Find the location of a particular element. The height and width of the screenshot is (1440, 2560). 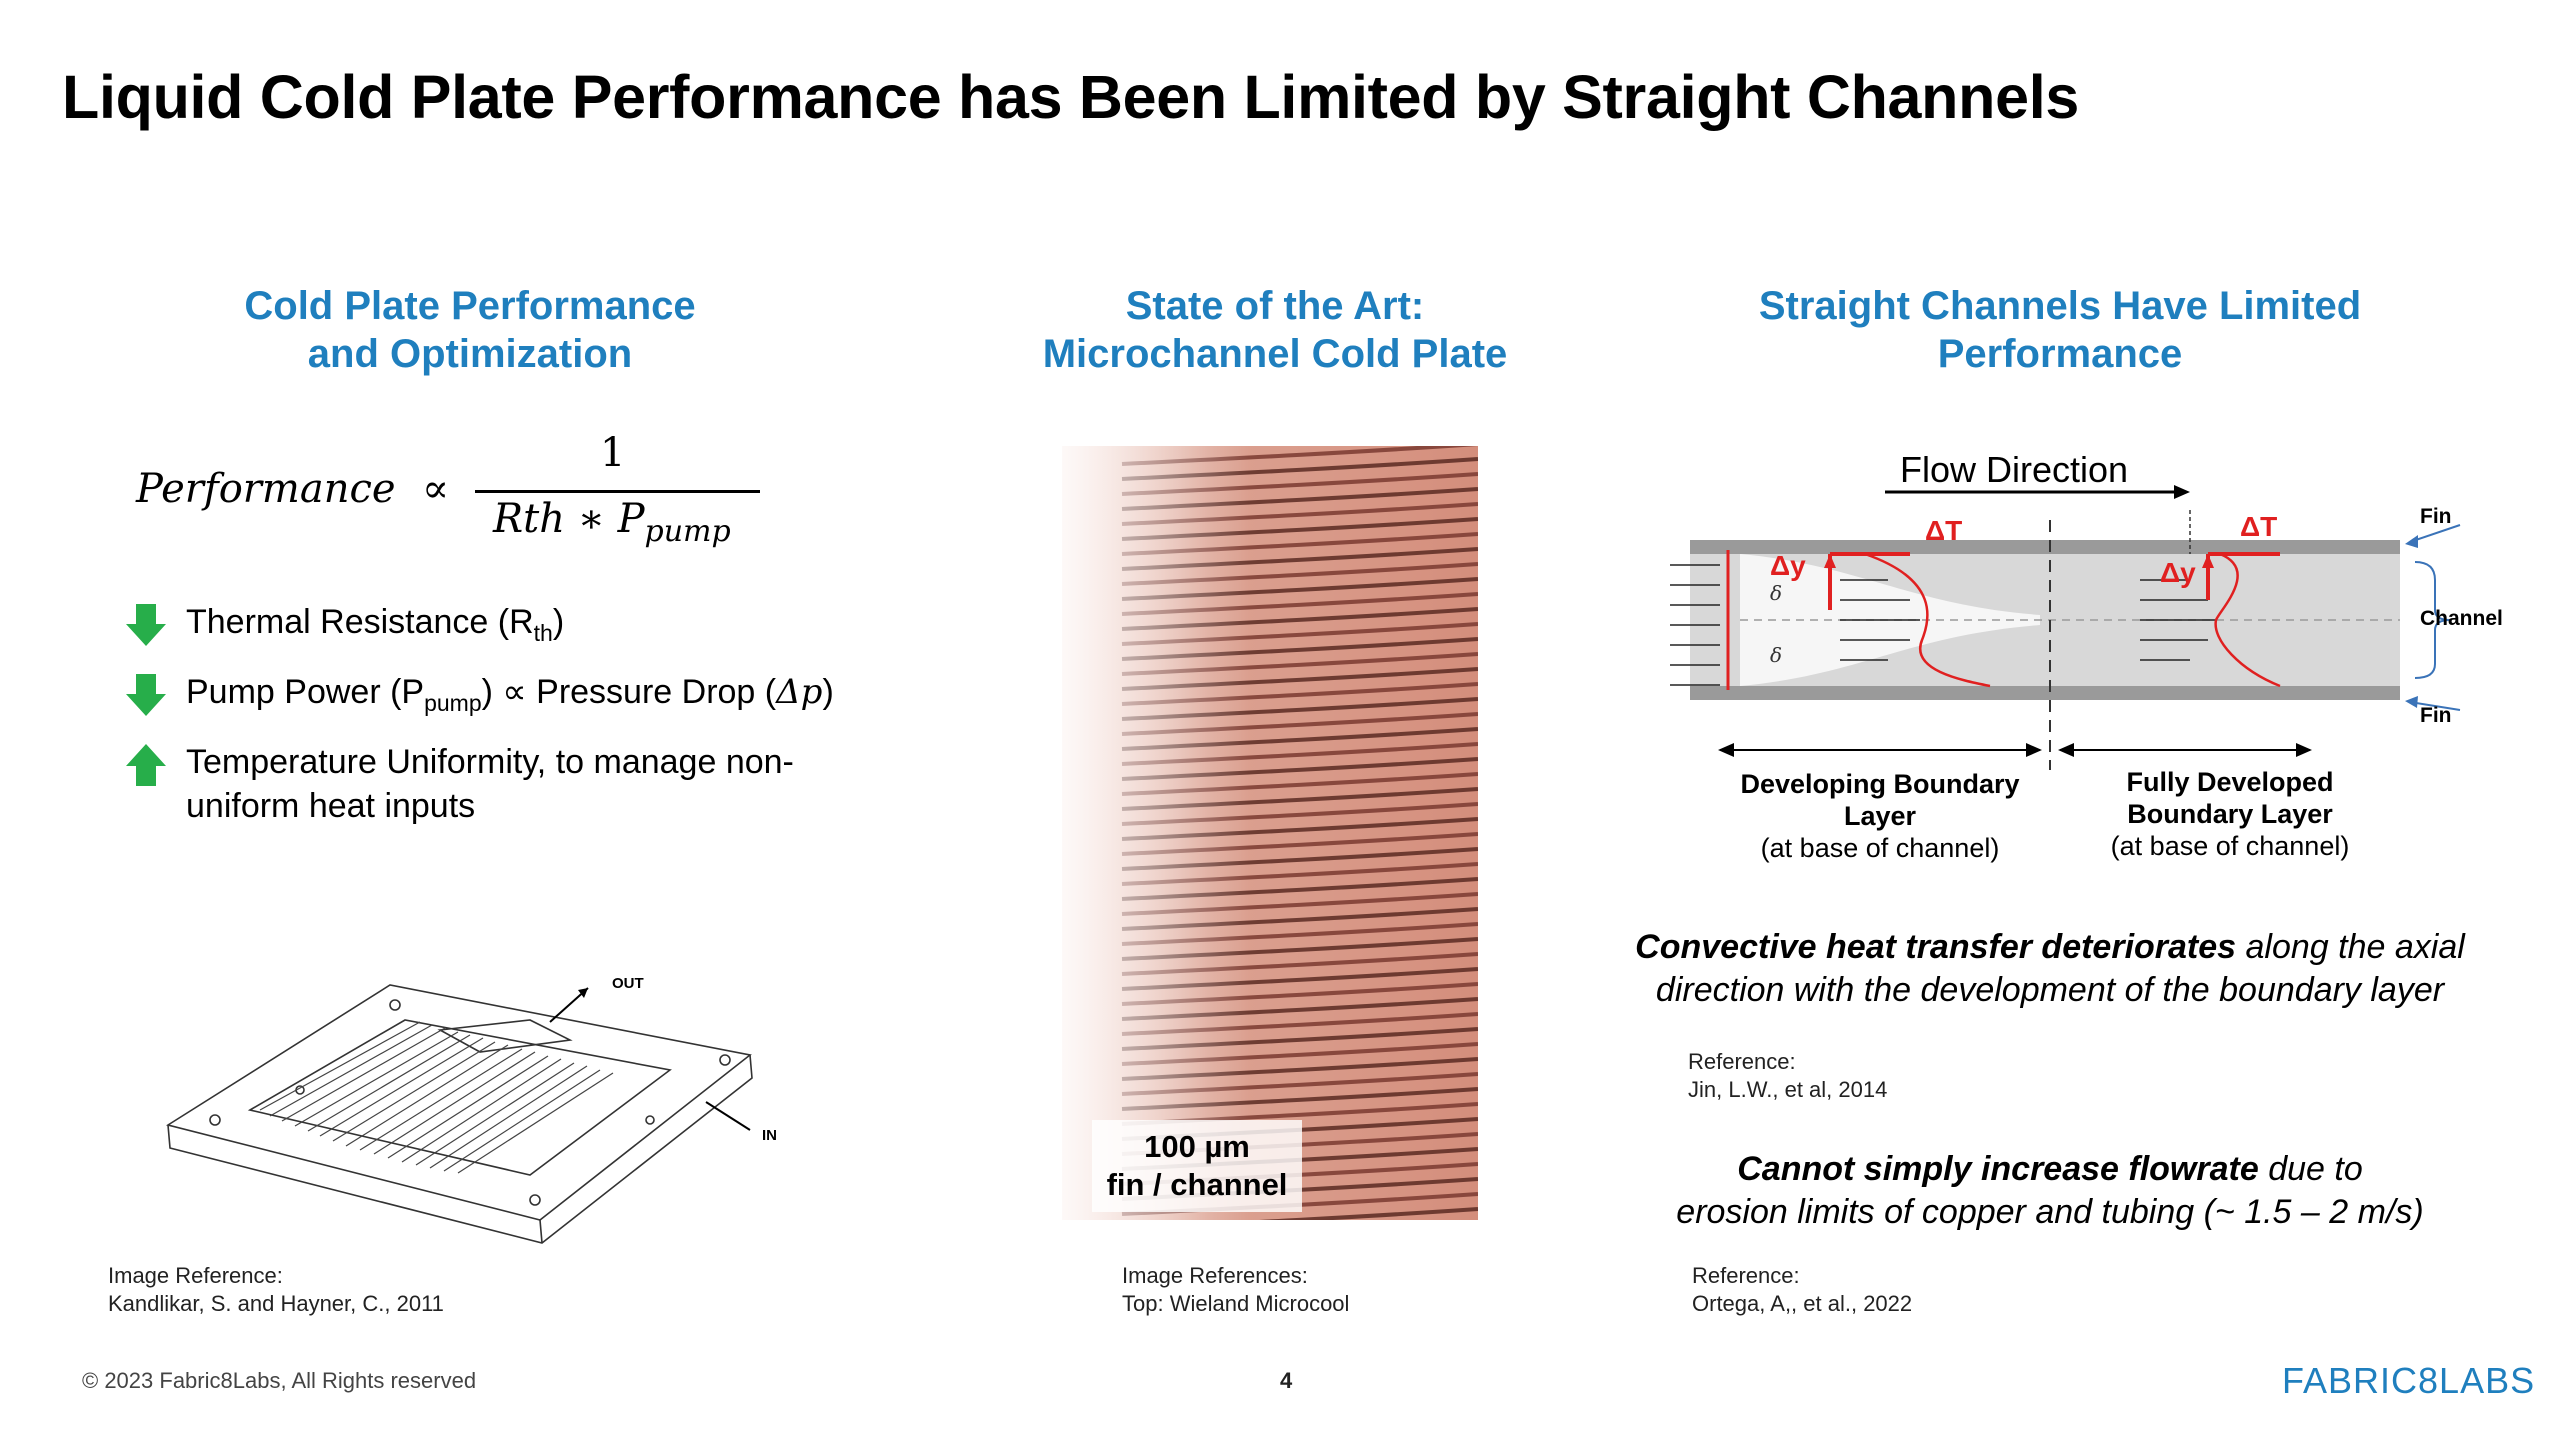

right-reference-2: Reference: Ortega, A,, et al., 2022 is located at coordinates (1802, 1289).